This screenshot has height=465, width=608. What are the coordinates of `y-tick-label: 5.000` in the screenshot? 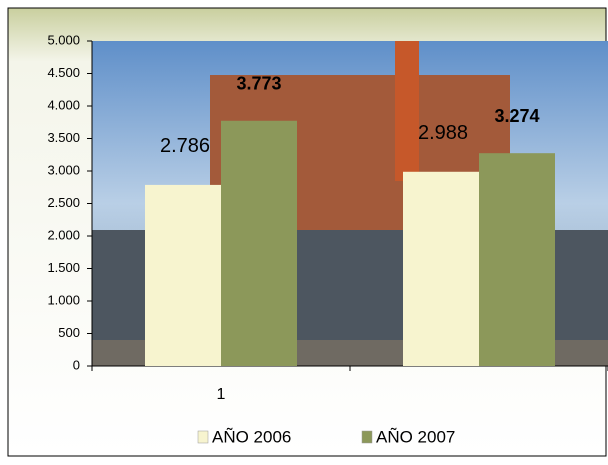 It's located at (63, 39).